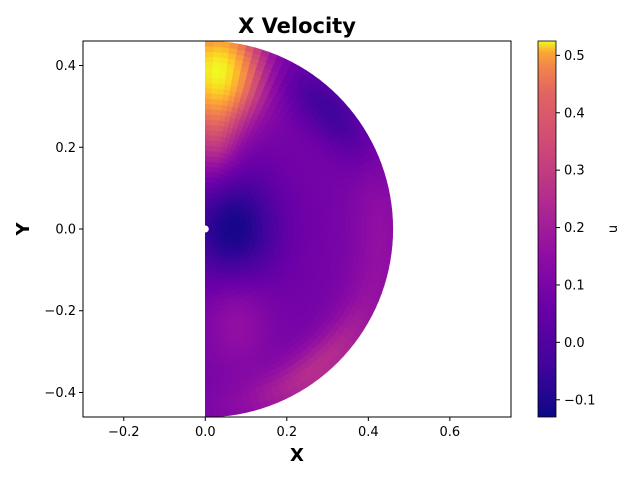  Describe the element at coordinates (297, 26) in the screenshot. I see `chart-title: X Velocity` at that location.